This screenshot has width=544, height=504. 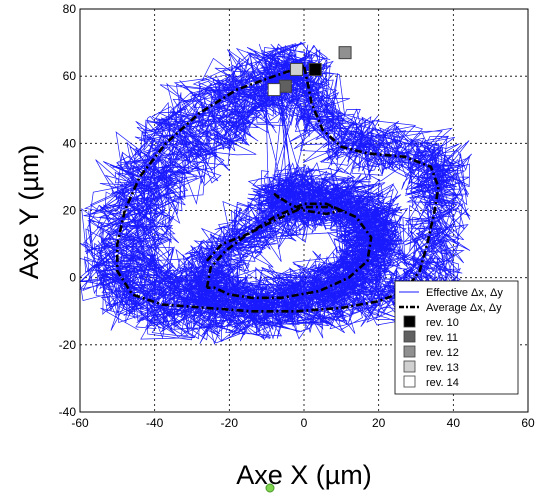 I want to click on legend-label: rev. 10, so click(x=442, y=323).